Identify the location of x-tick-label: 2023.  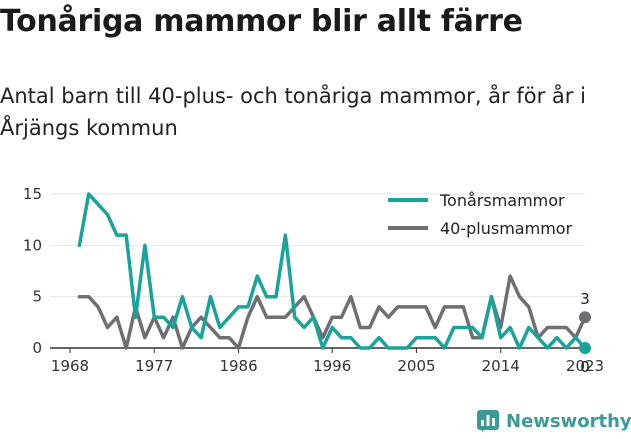
(585, 366).